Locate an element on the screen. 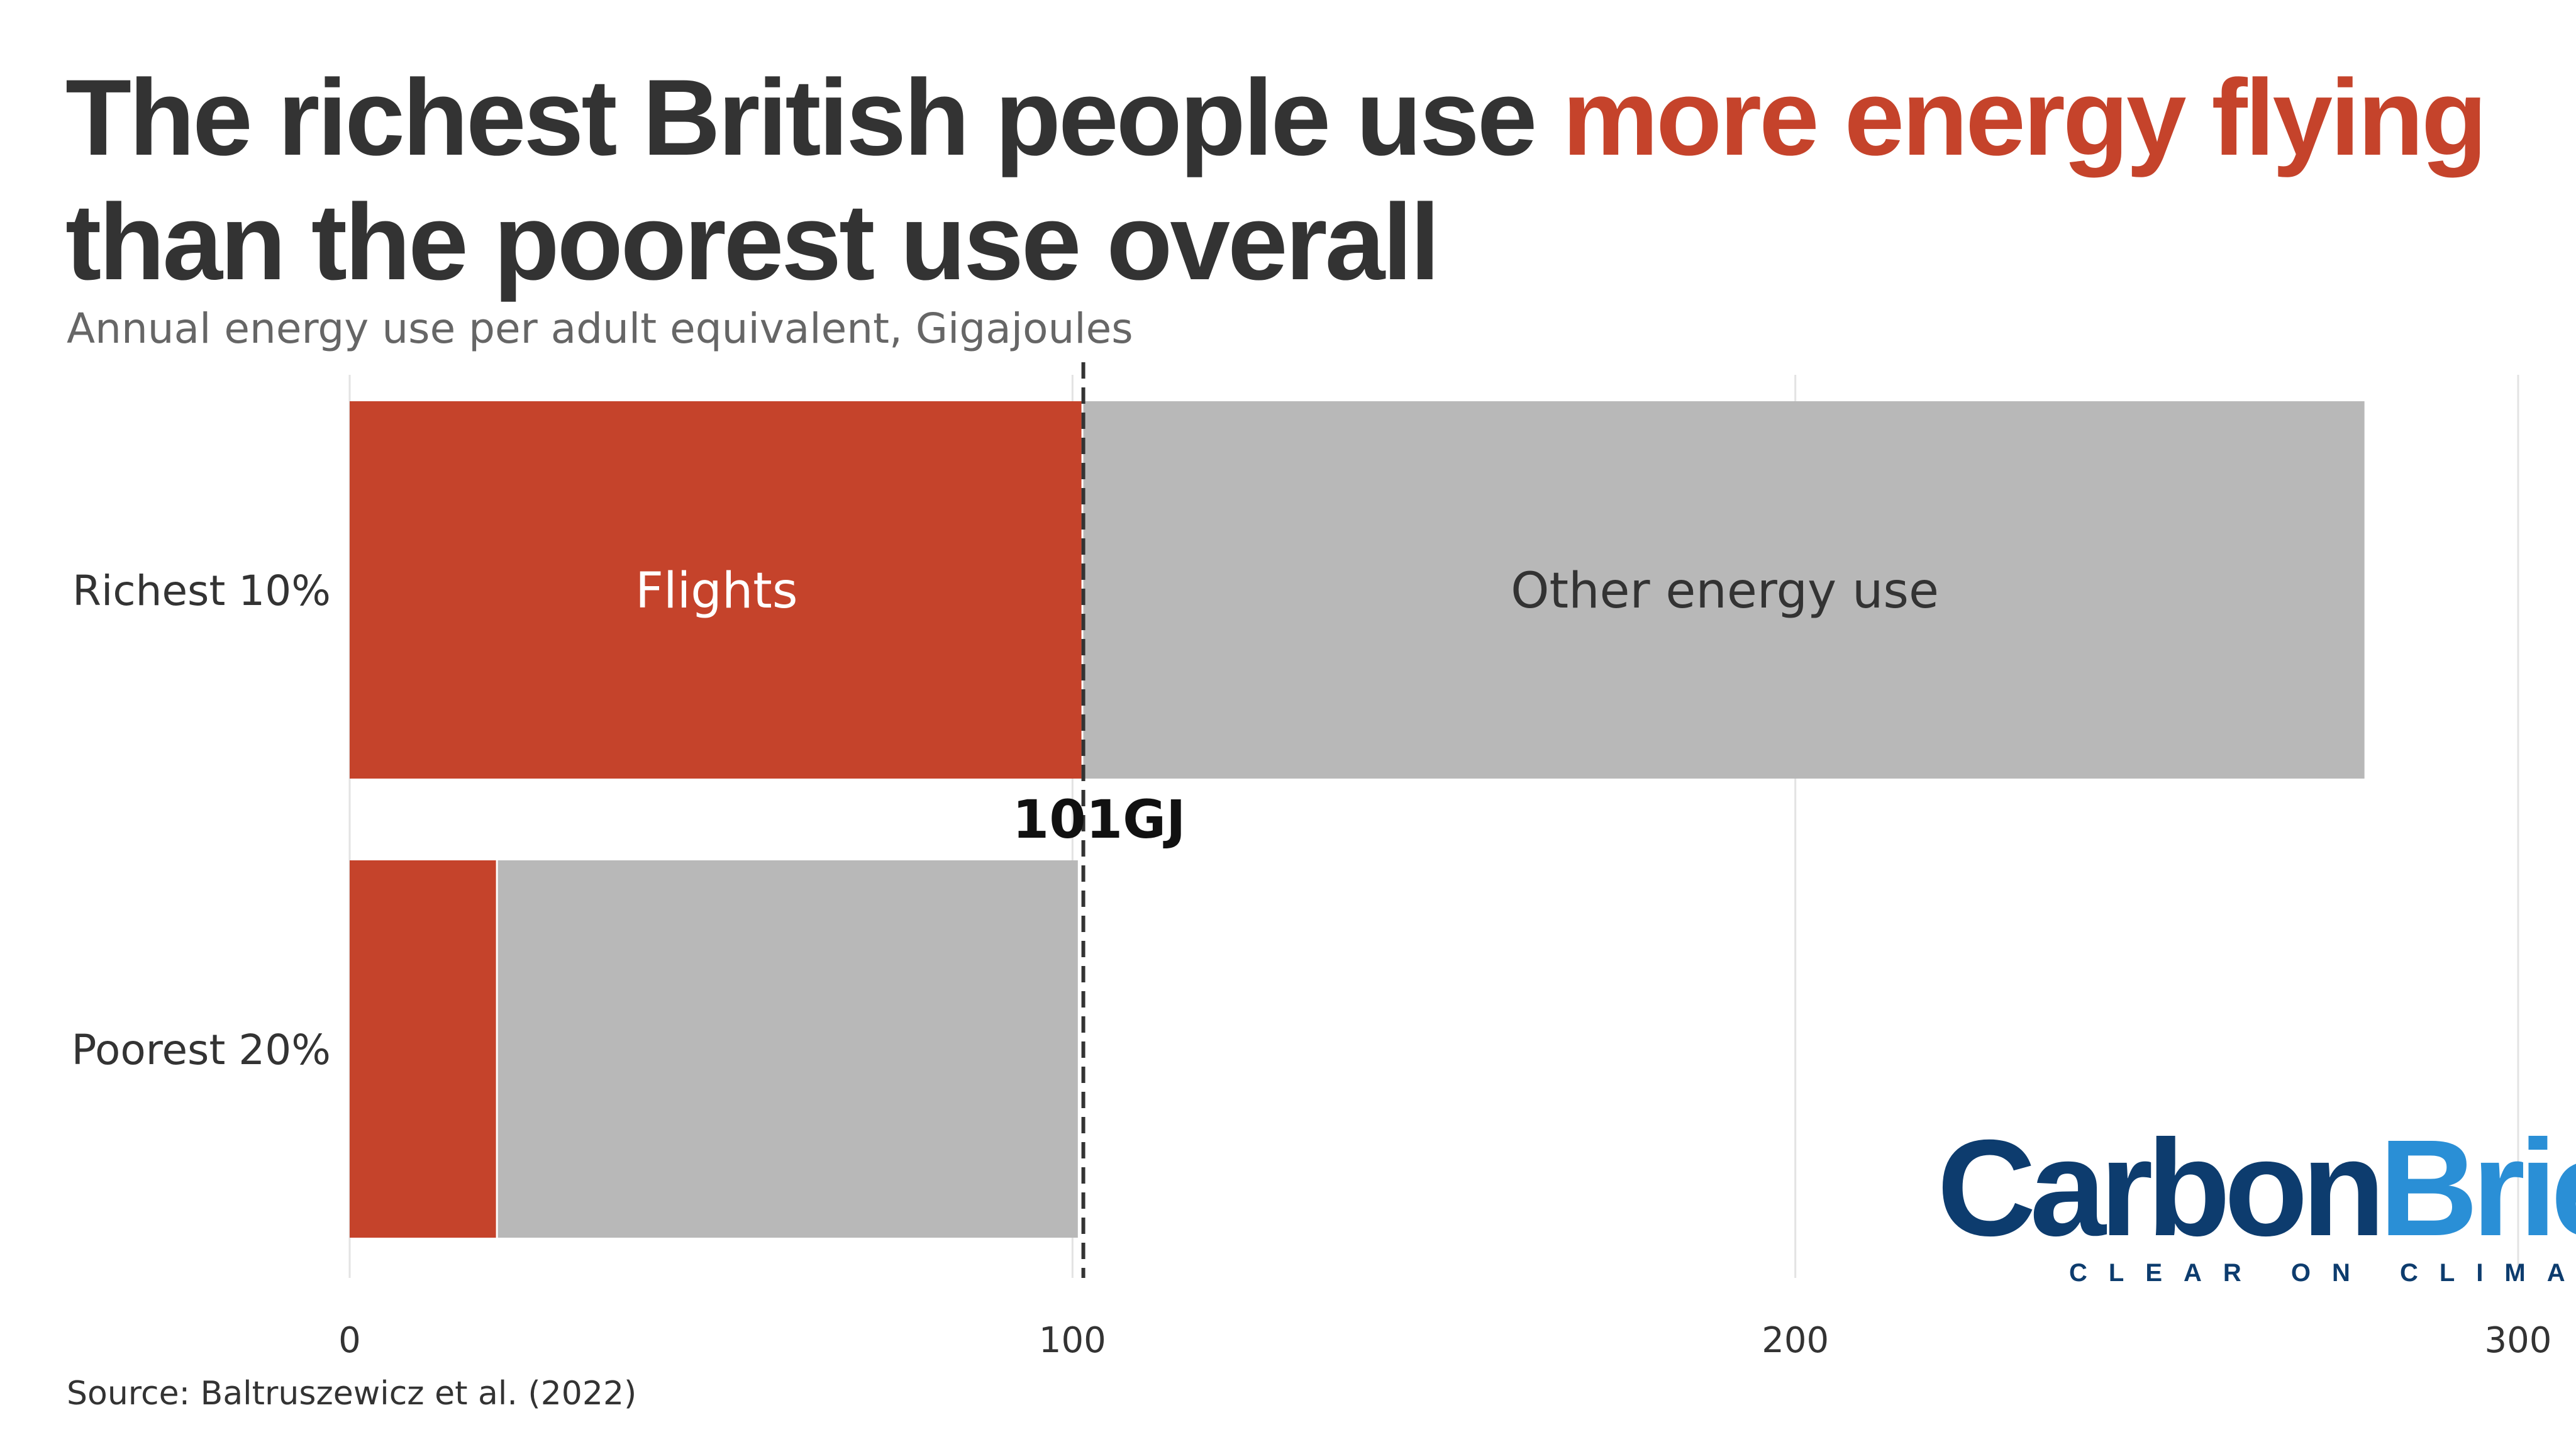 The height and width of the screenshot is (1449, 2576). segment-label: Other energy use is located at coordinates (1725, 591).